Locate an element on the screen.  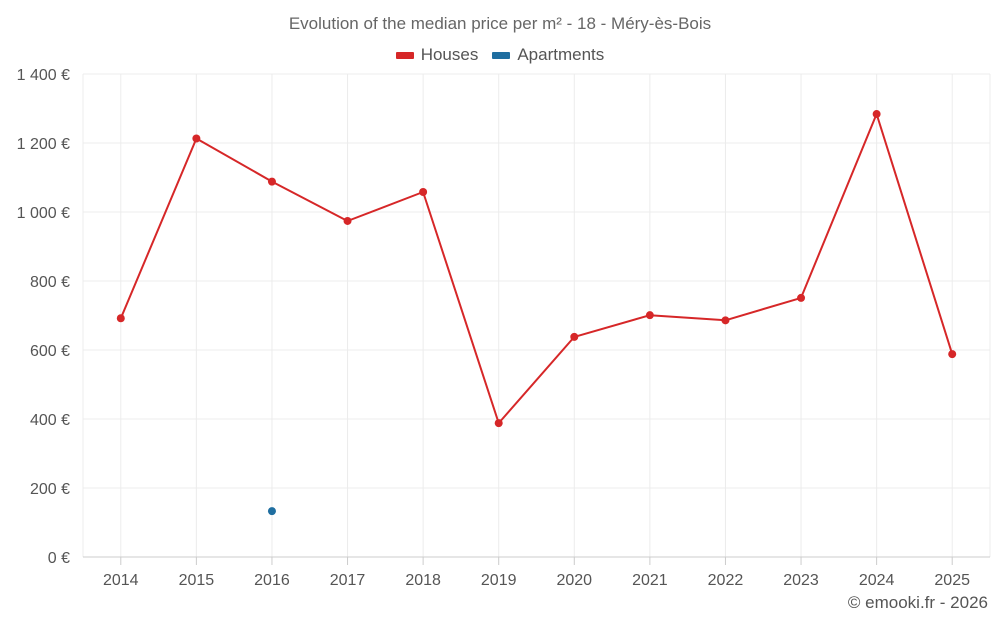
x-tick-label: 2023 is located at coordinates (801, 580).